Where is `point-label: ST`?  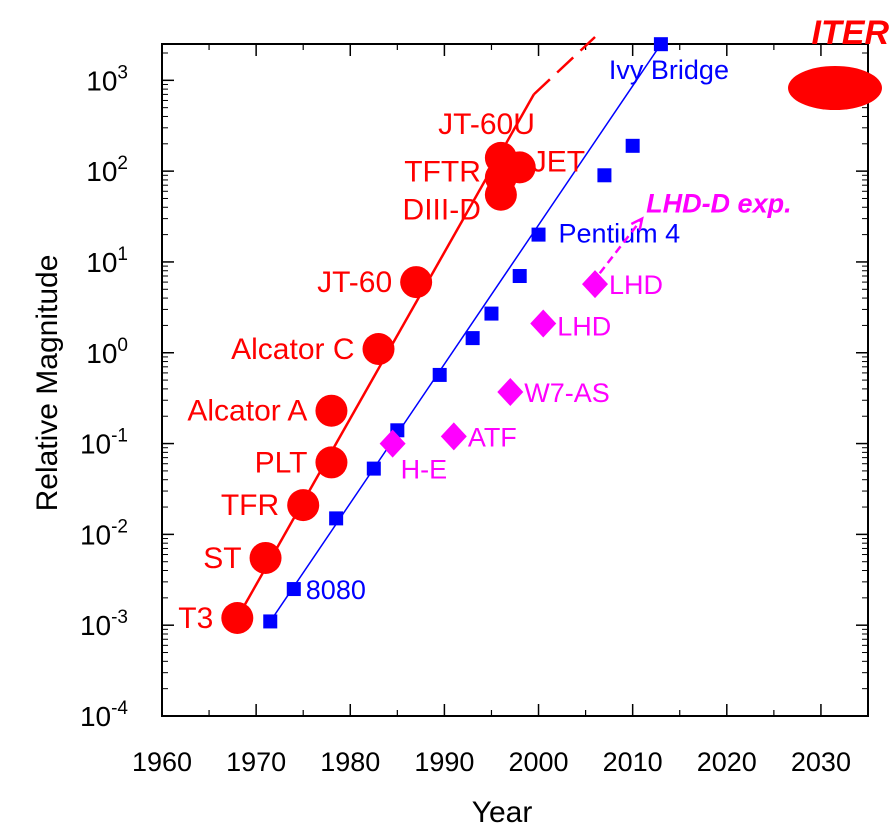
point-label: ST is located at coordinates (222, 558).